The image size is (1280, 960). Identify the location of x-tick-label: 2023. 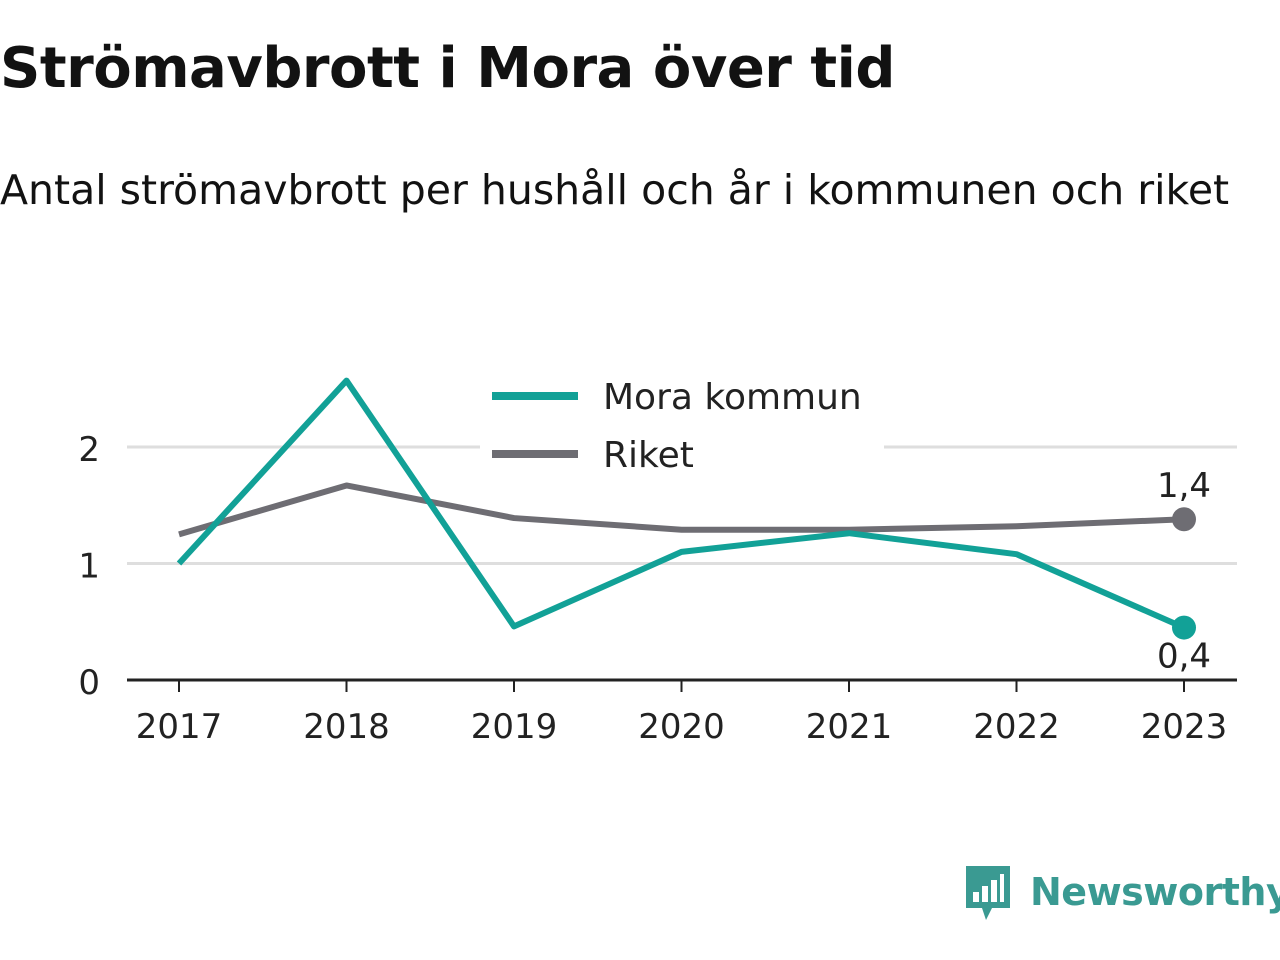
(1184, 727).